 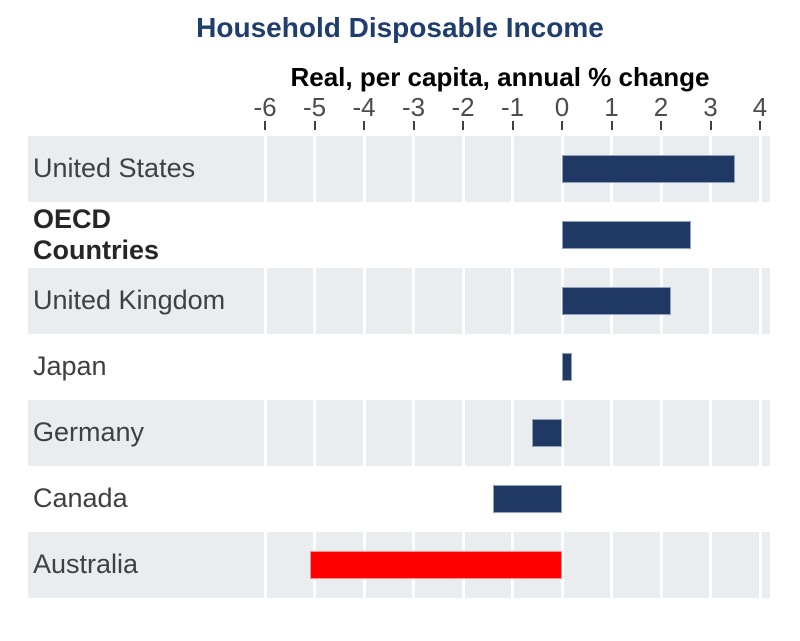 I want to click on chart-title: Household Disposable Income, so click(x=400, y=27).